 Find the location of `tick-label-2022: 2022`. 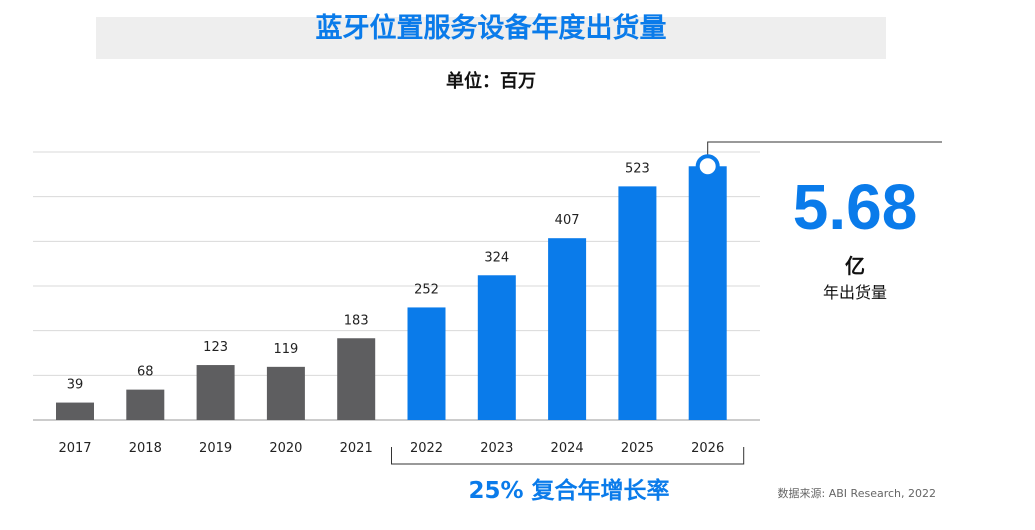

tick-label-2022: 2022 is located at coordinates (426, 448).